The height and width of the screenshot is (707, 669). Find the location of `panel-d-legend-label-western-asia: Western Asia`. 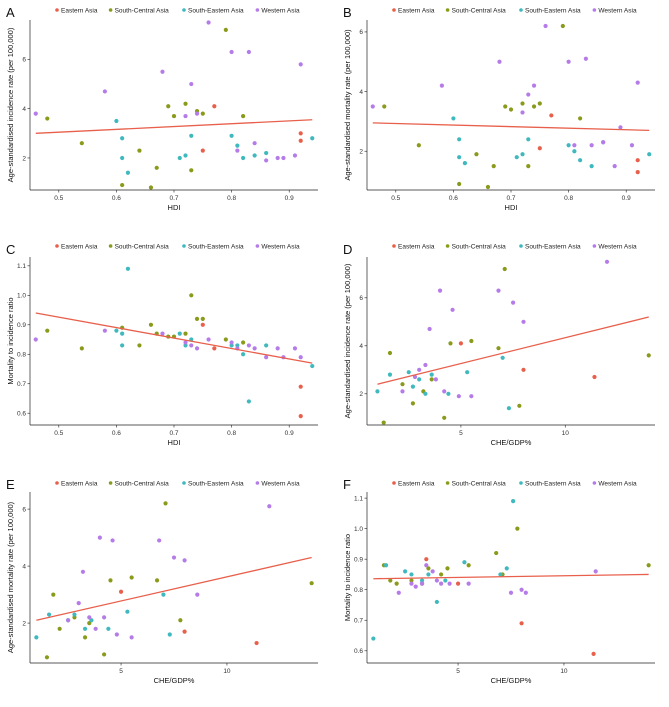

panel-d-legend-label-western-asia: Western Asia is located at coordinates (617, 246).